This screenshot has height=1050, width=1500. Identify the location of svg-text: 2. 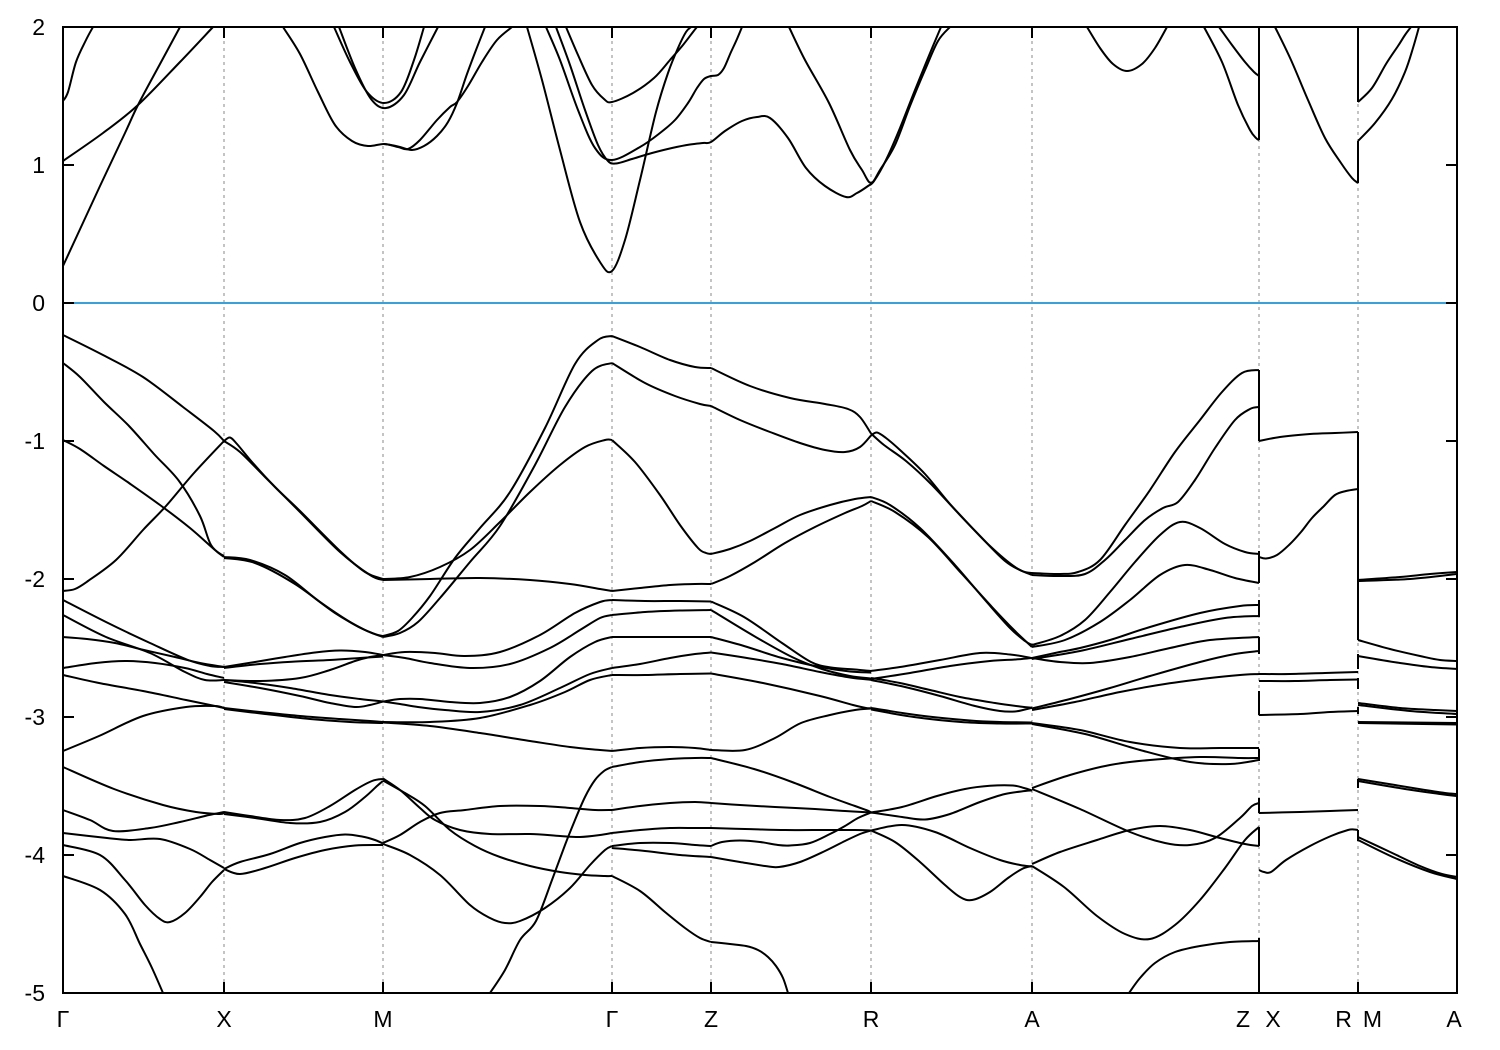
(38, 27).